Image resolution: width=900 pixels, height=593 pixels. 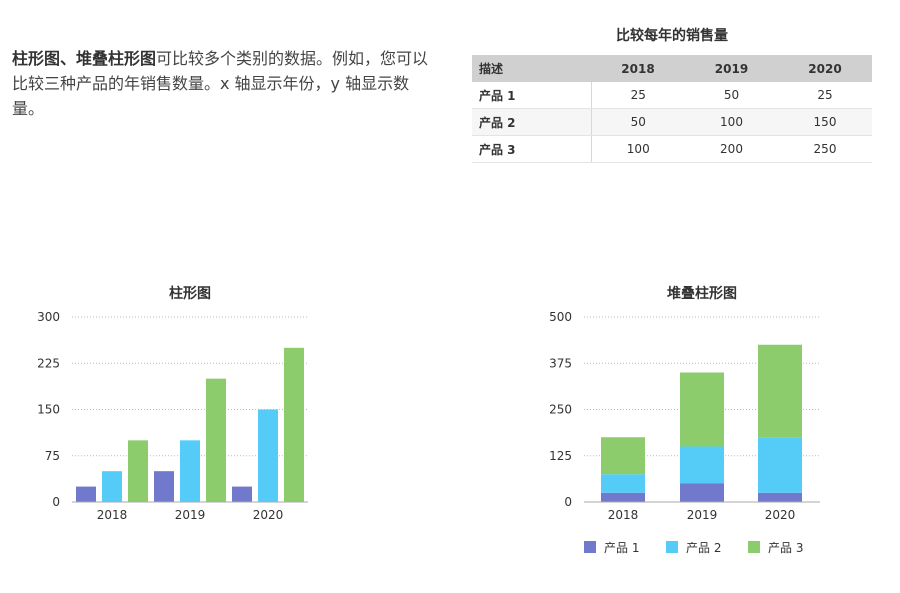 I want to click on legend-label: 产品 2, so click(x=703, y=548).